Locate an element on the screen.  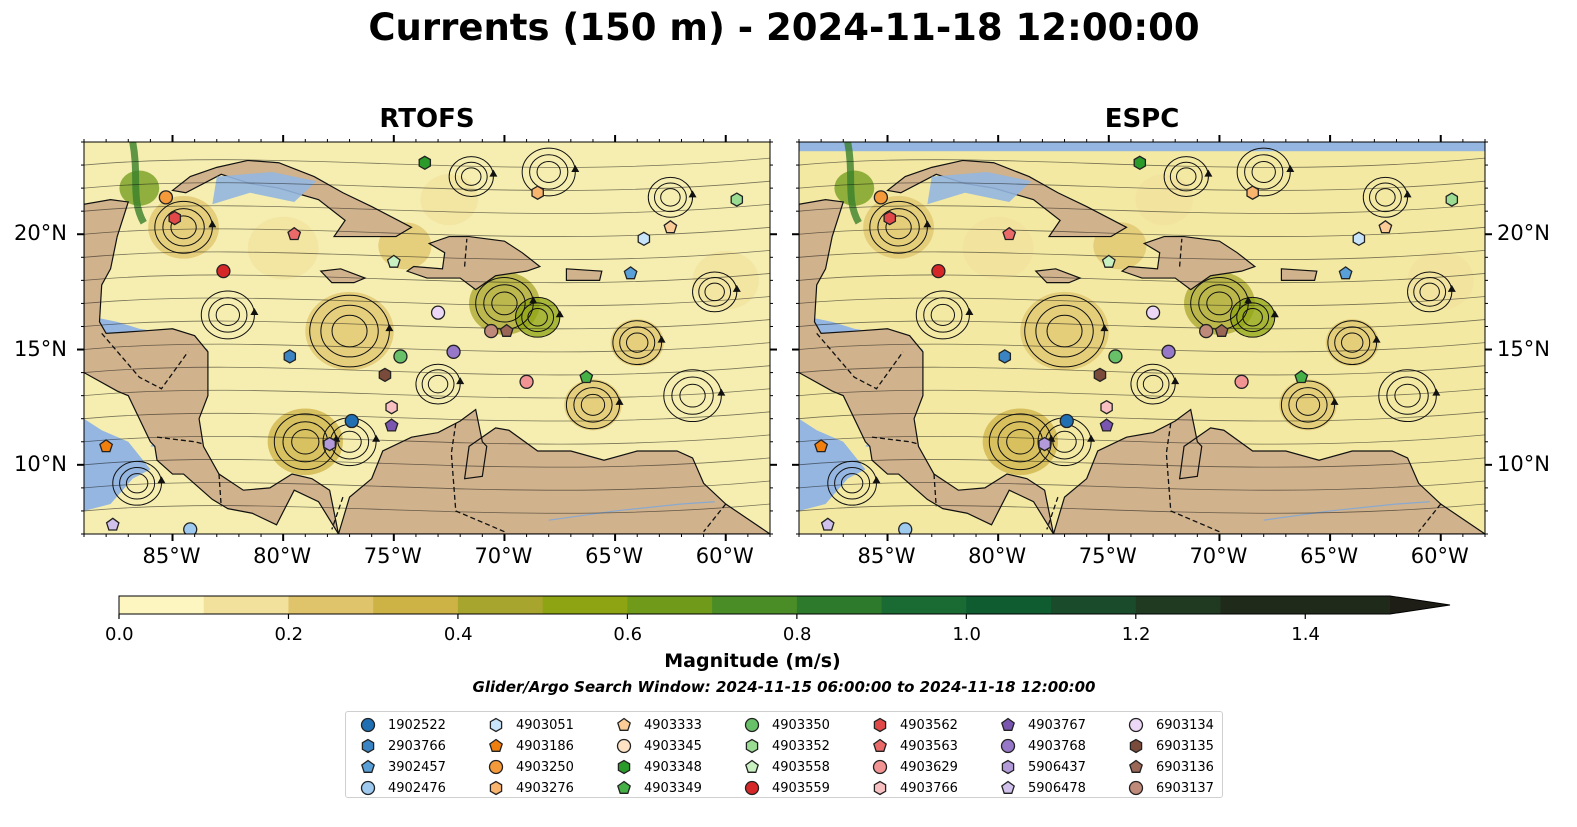
x-tick-label: 60°W is located at coordinates (724, 556).